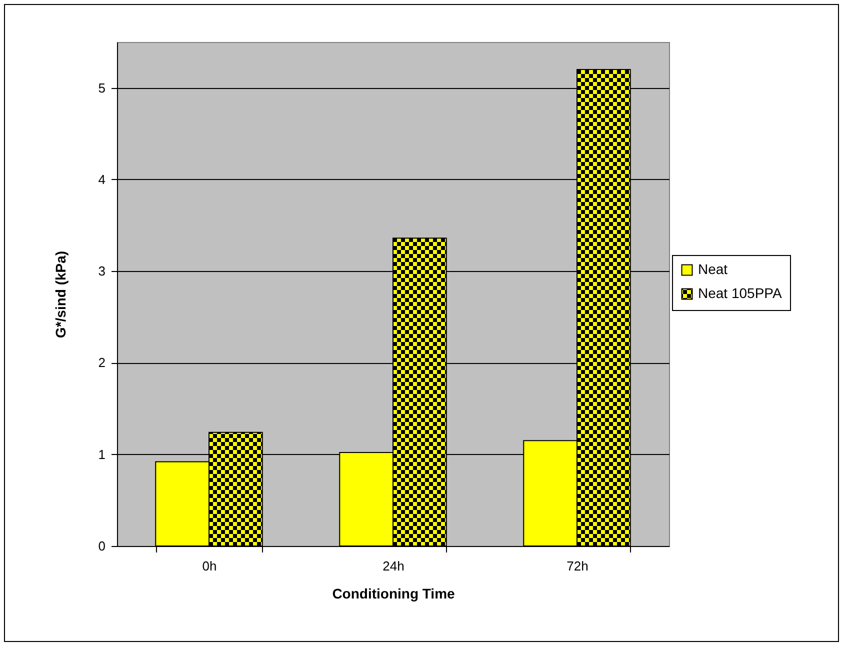 The width and height of the screenshot is (845, 648). I want to click on x-tick-label: 0h, so click(209, 566).